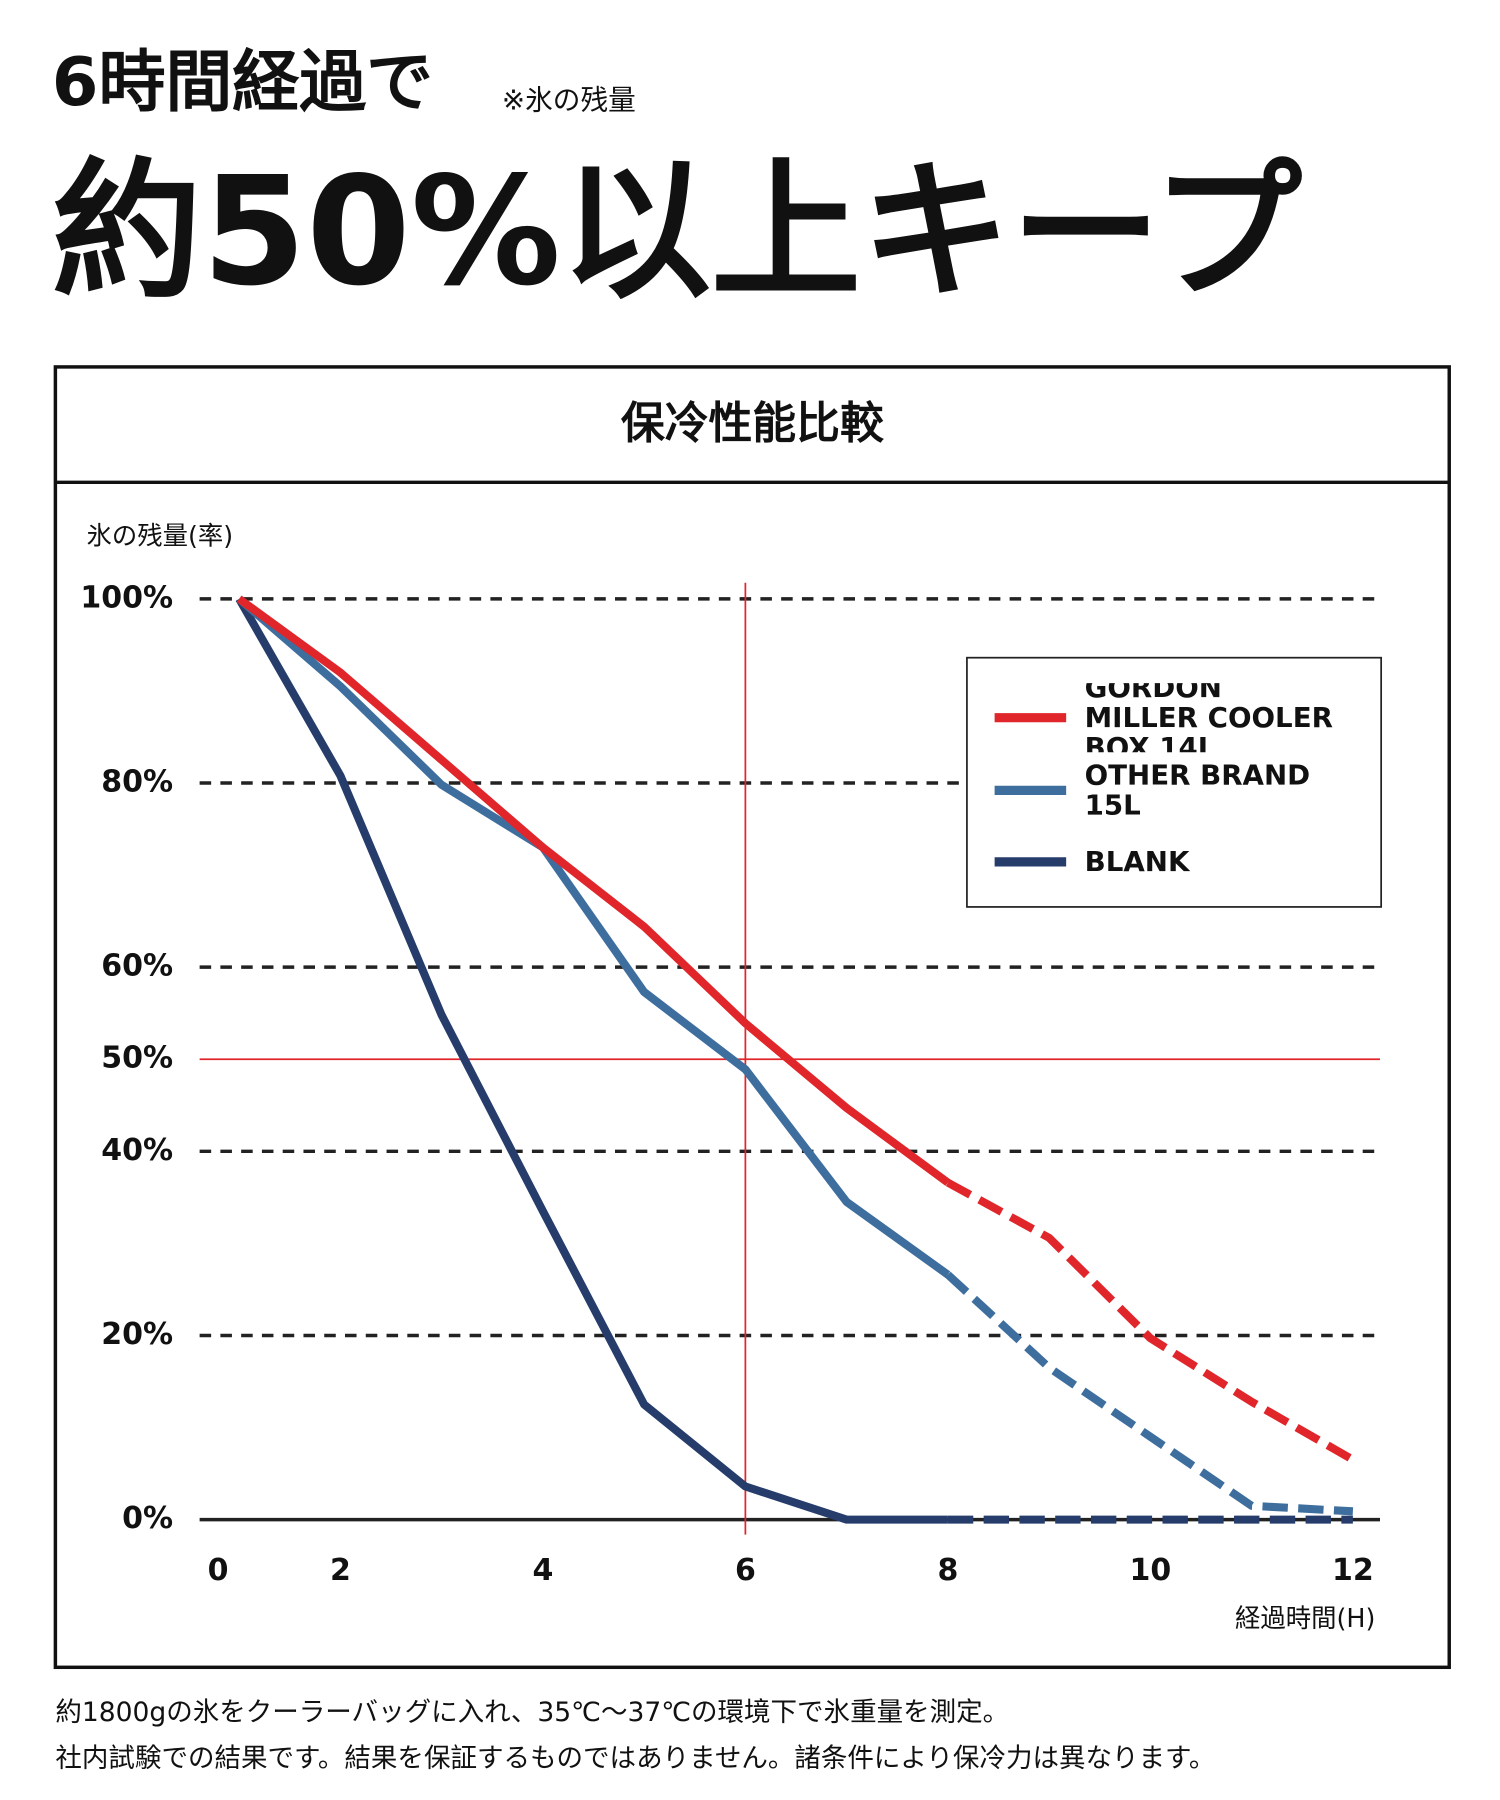 This screenshot has width=1500, height=1800. I want to click on title: 6時間経過で, so click(242, 82).